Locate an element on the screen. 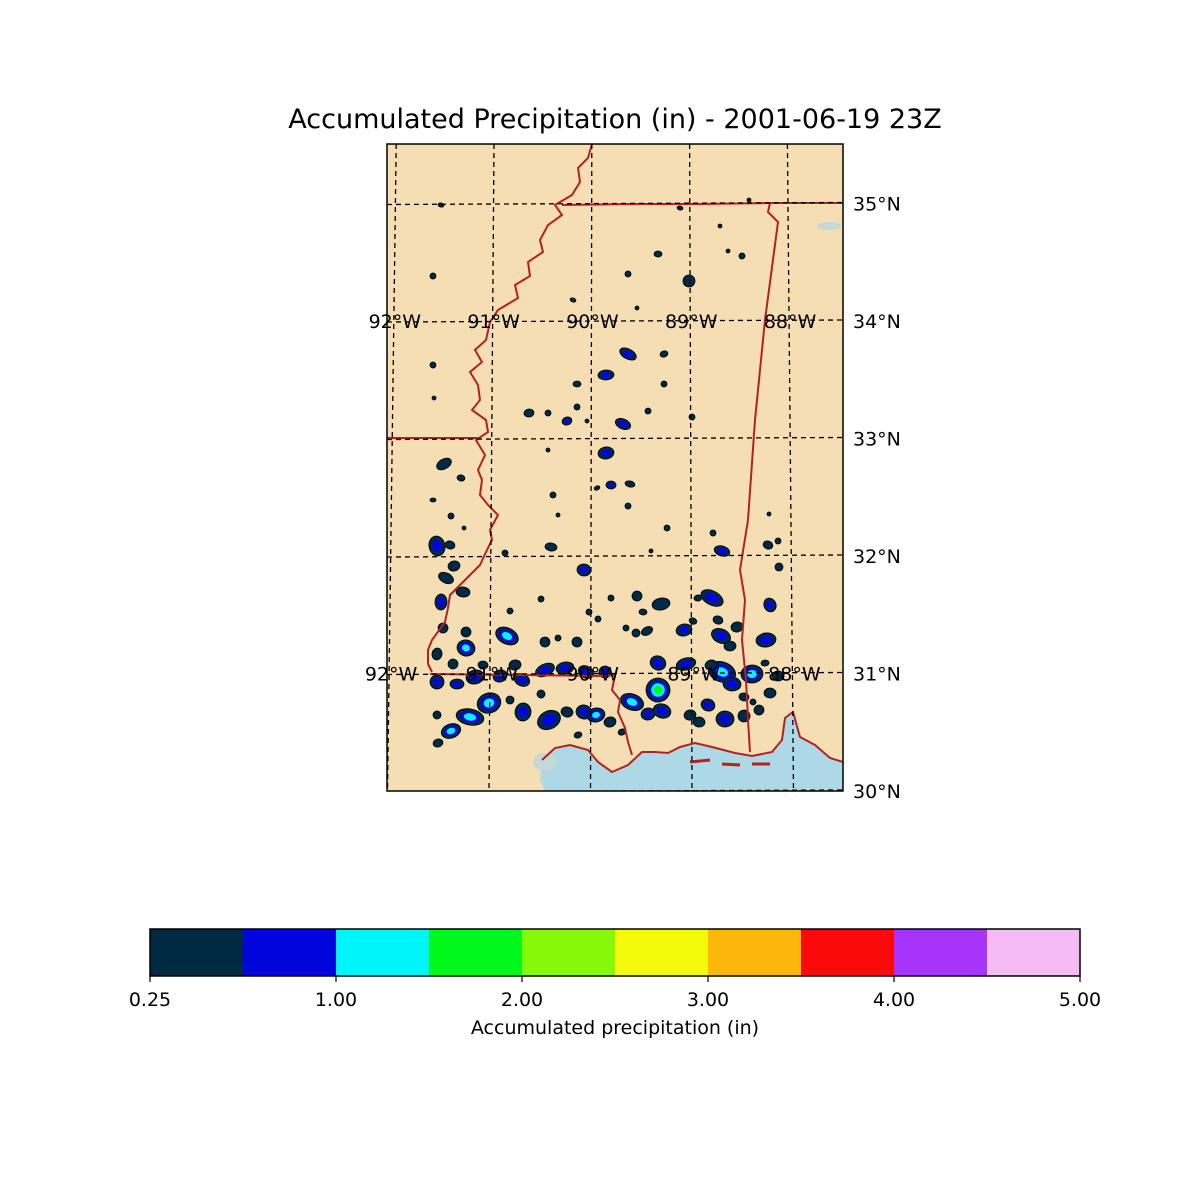 This screenshot has height=1200, width=1200. lat-tick-label: 32°N is located at coordinates (877, 557).